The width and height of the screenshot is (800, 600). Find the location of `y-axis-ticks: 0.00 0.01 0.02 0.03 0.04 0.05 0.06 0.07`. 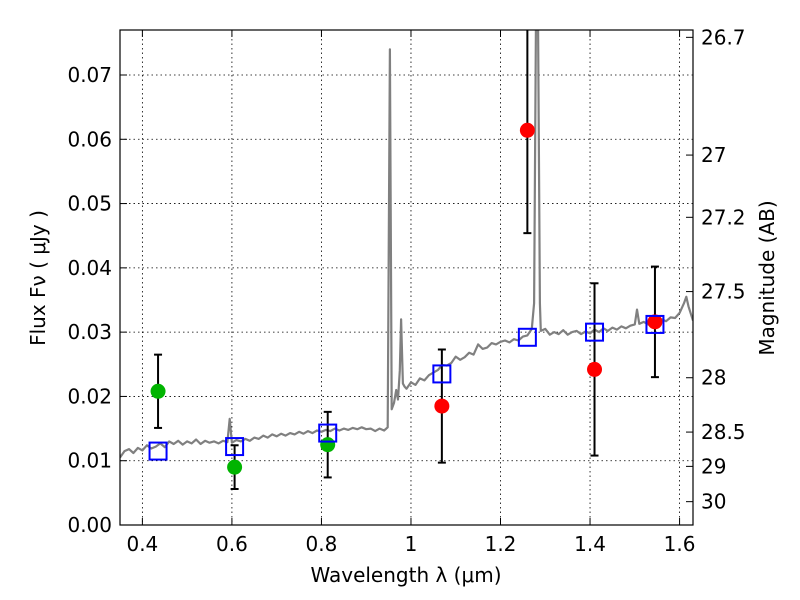

y-axis-ticks: 0.00 0.01 0.02 0.03 0.04 0.05 0.06 0.07 is located at coordinates (97, 300).